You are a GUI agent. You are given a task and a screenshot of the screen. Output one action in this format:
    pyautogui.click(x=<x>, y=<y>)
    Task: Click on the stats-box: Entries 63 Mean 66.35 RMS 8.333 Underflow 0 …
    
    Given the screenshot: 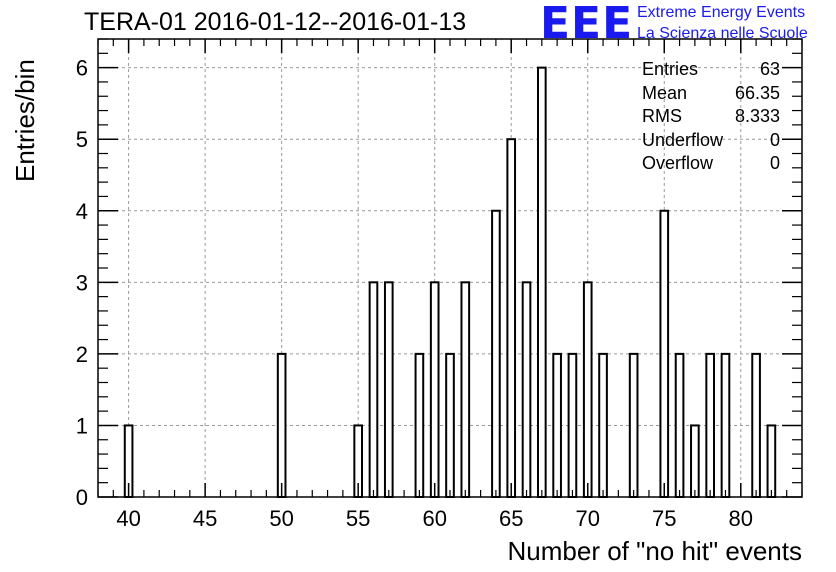 What is the action you would take?
    pyautogui.click(x=711, y=117)
    